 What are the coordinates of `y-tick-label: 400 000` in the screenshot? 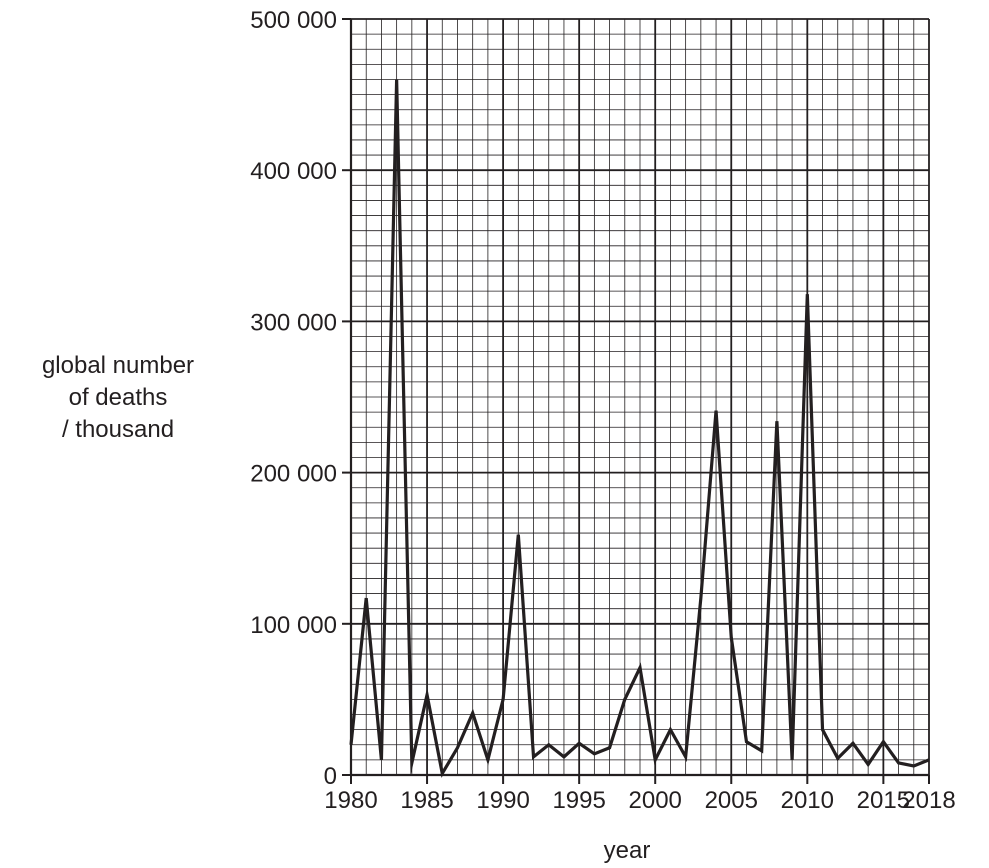 It's located at (293, 171).